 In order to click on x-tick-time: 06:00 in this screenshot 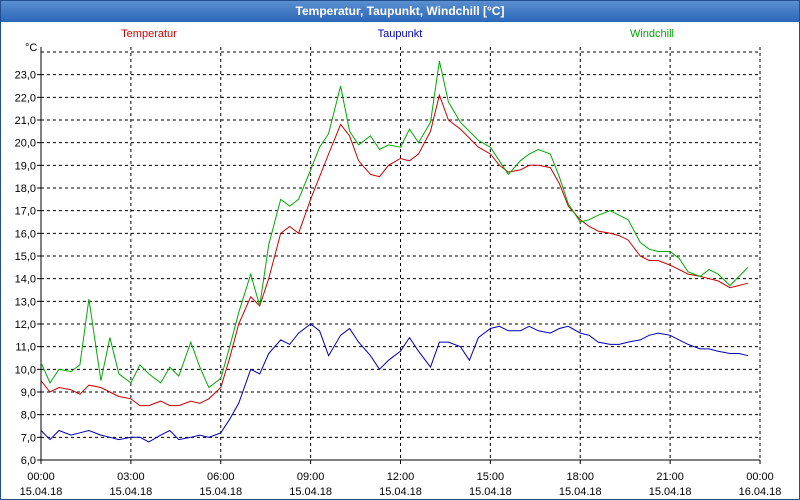, I will do `click(221, 477)`.